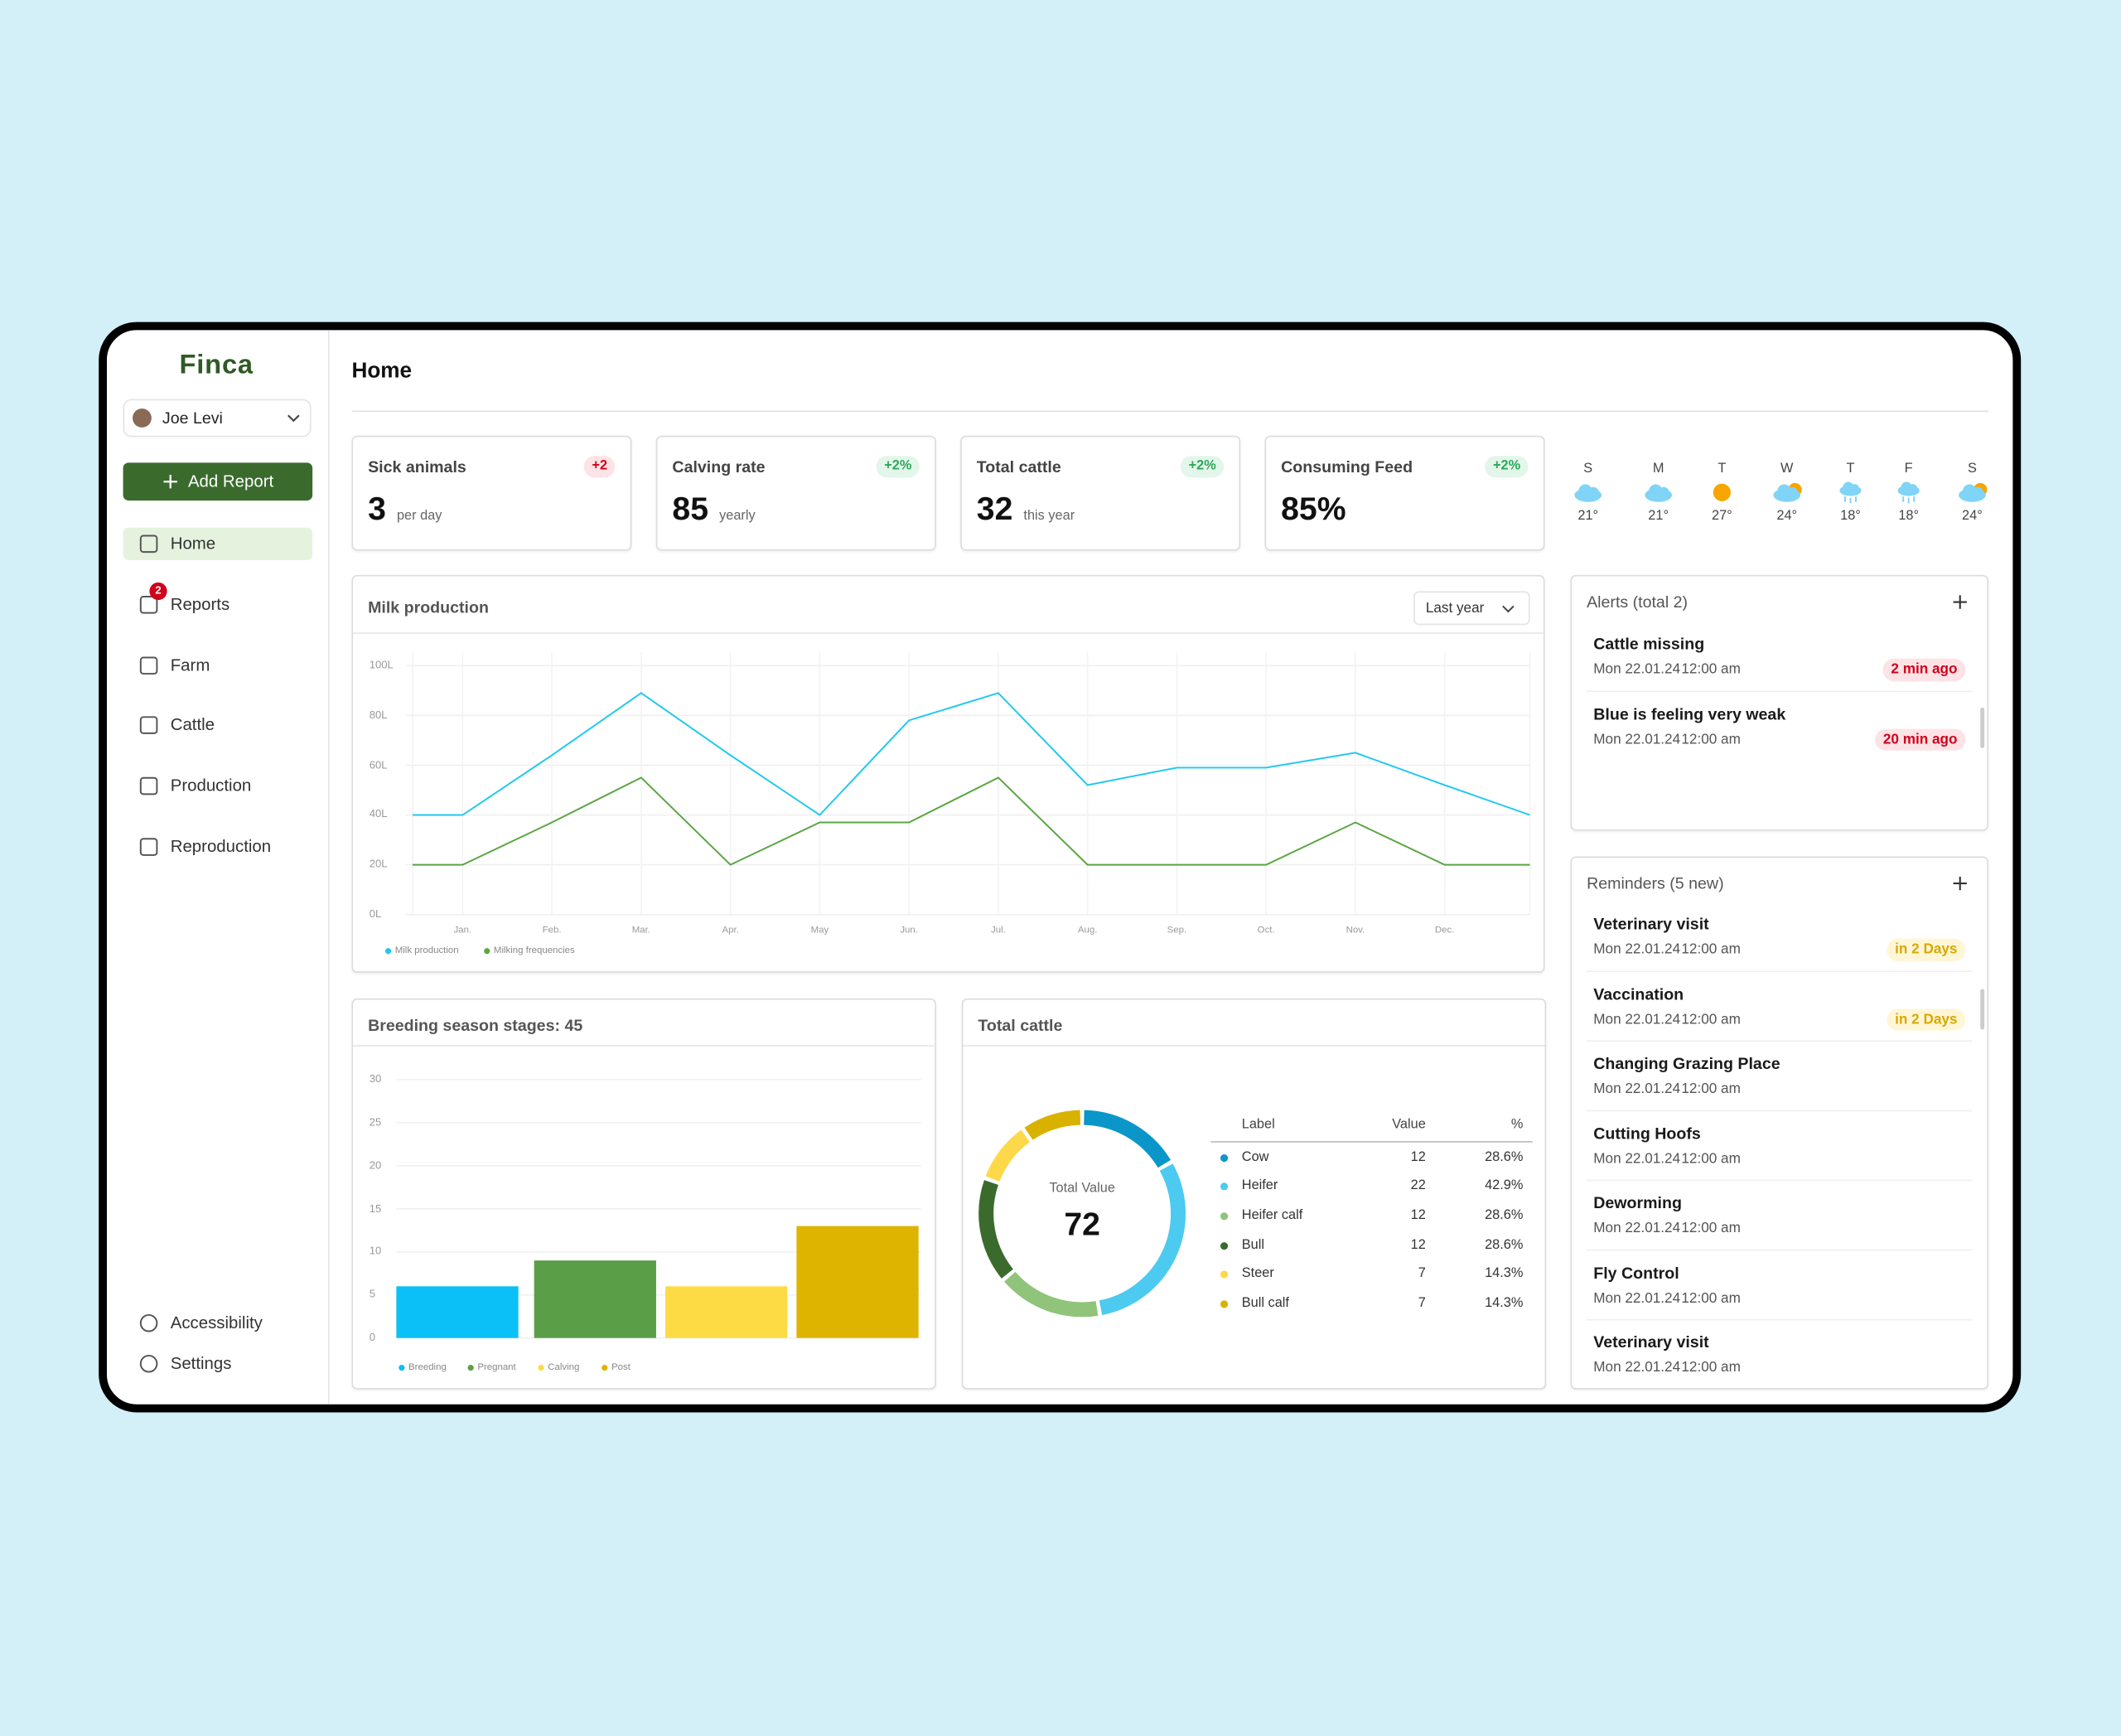  What do you see at coordinates (1347, 466) in the screenshot?
I see `stat-title: Consuming Feed` at bounding box center [1347, 466].